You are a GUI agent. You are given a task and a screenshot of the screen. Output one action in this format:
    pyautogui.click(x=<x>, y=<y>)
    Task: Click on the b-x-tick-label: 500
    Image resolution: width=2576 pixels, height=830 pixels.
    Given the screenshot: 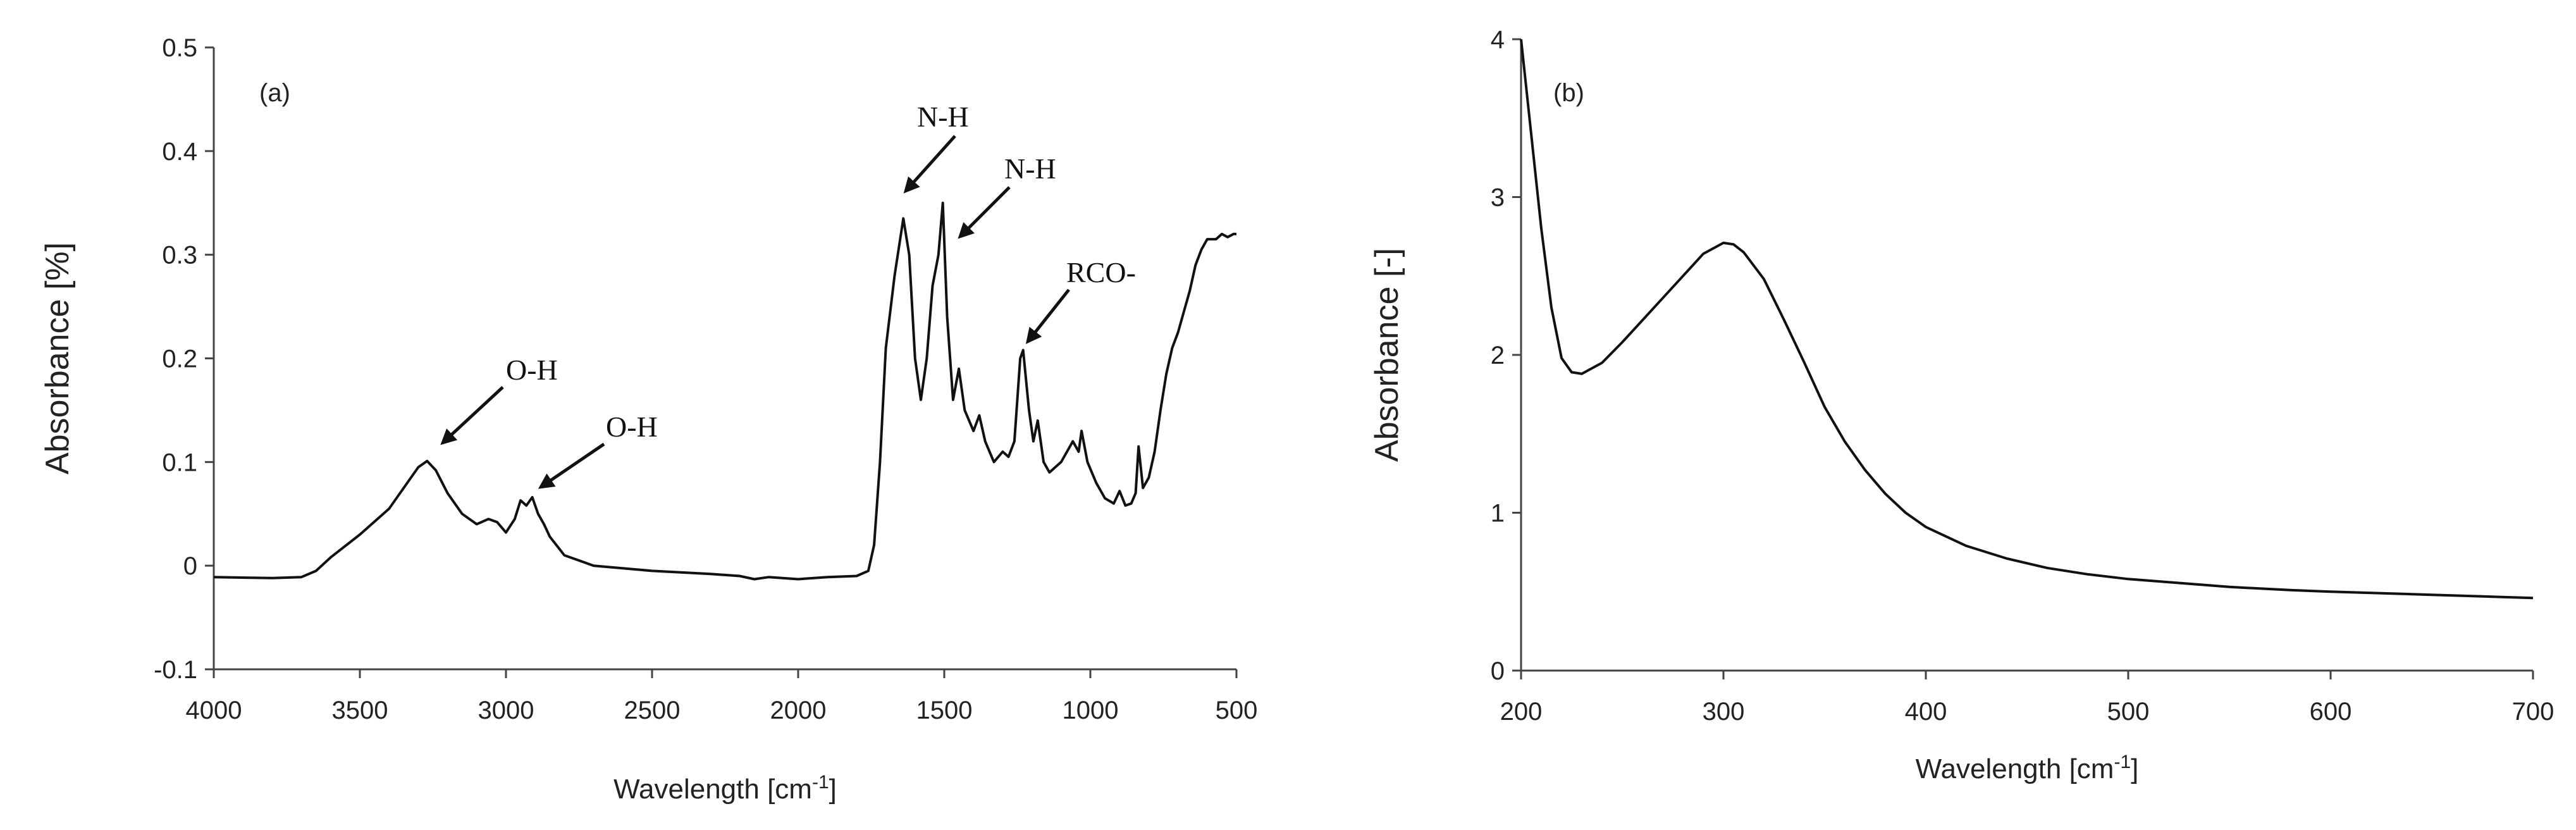 What is the action you would take?
    pyautogui.click(x=2128, y=712)
    